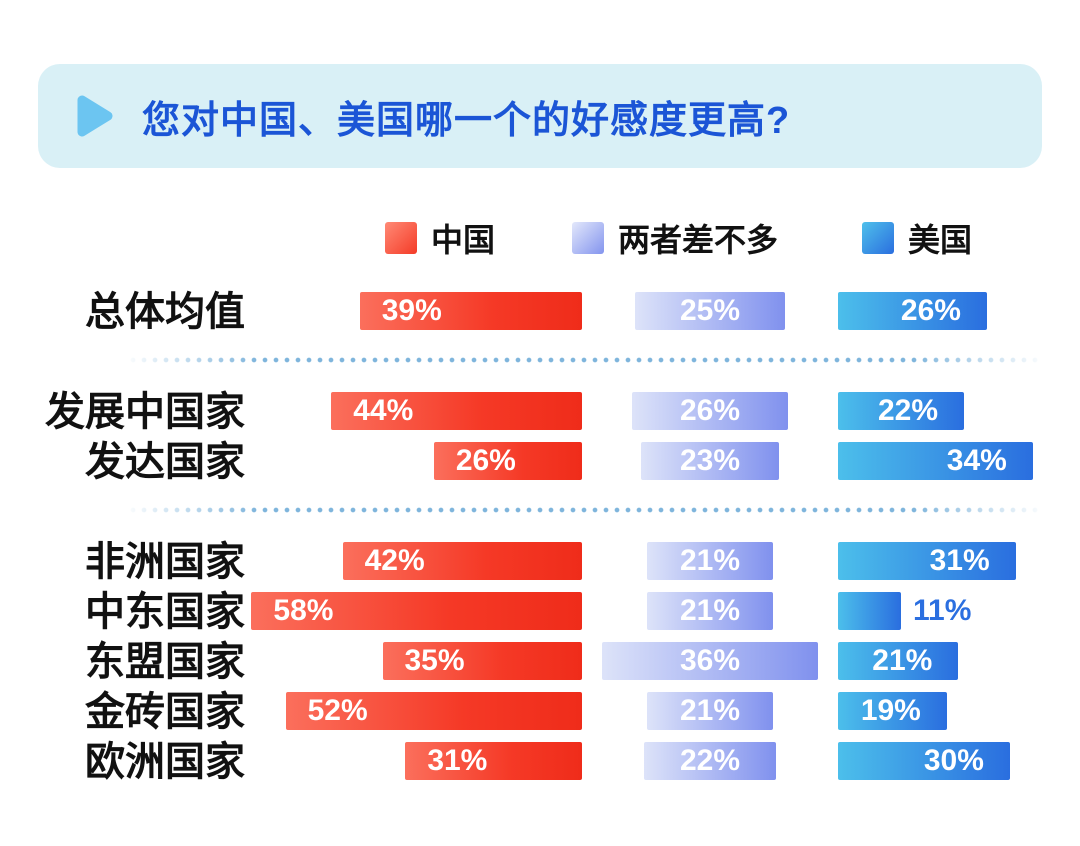 The image size is (1080, 846). Describe the element at coordinates (433, 711) in the screenshot. I see `bar-china: 52%` at that location.